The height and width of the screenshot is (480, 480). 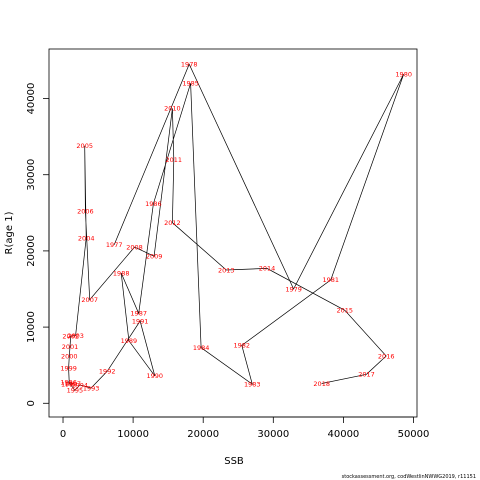 I want to click on point-label-2002: 2002, so click(x=70, y=337).